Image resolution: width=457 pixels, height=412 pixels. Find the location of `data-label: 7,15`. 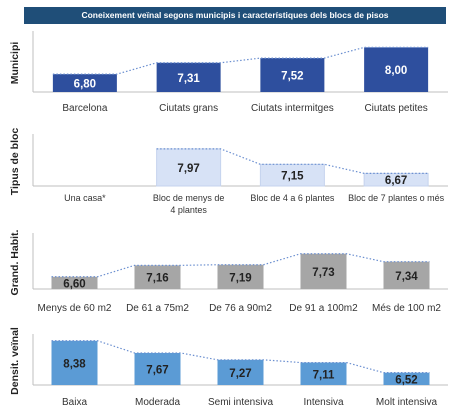

data-label: 7,15 is located at coordinates (292, 177).